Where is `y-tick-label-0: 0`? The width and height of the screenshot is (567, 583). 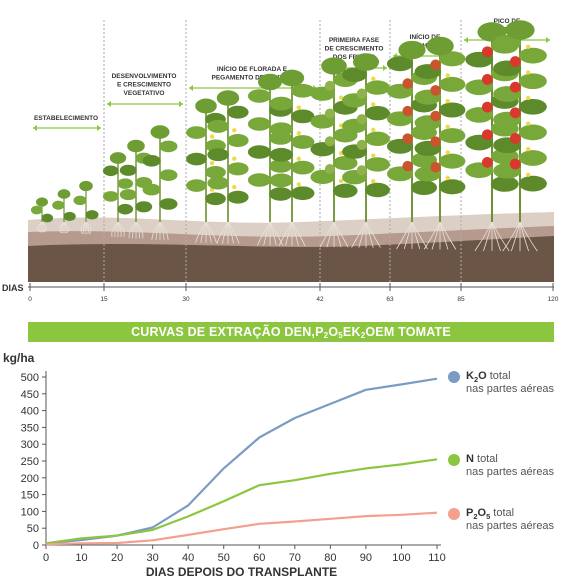
y-tick-label-0: 0 is located at coordinates (36, 546).